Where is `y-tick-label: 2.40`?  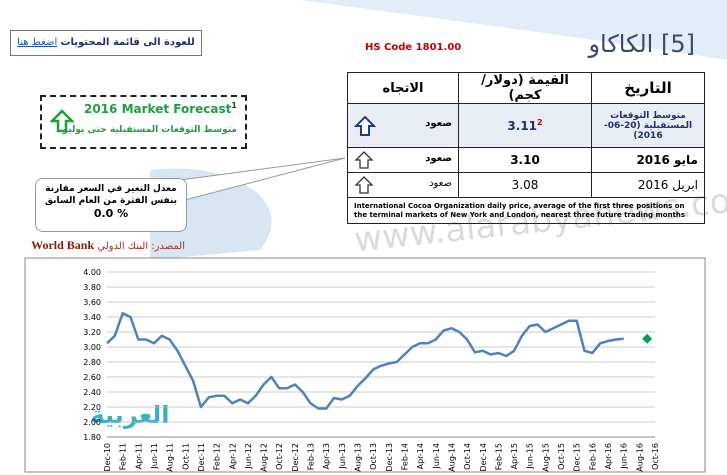 y-tick-label: 2.40 is located at coordinates (92, 392).